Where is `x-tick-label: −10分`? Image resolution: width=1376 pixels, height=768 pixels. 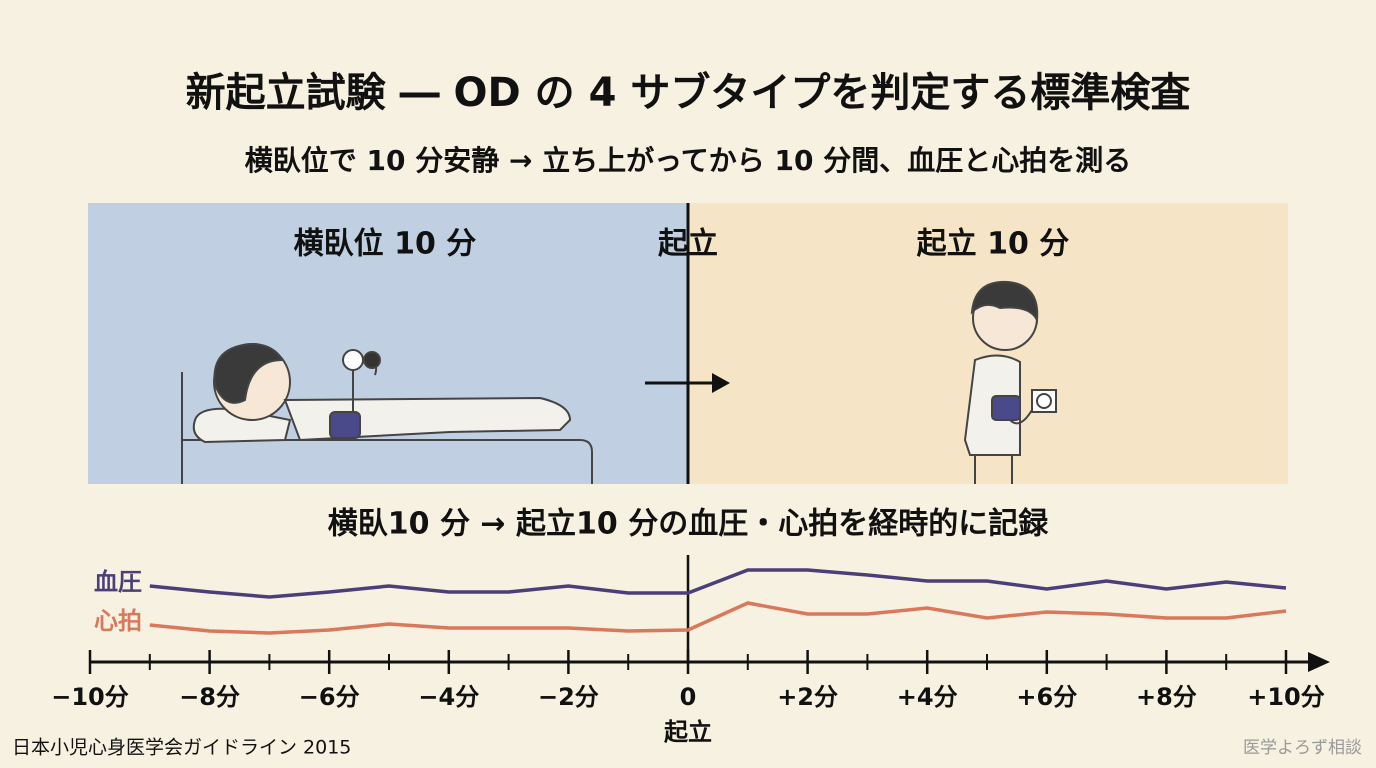
x-tick-label: −10分 is located at coordinates (90, 697).